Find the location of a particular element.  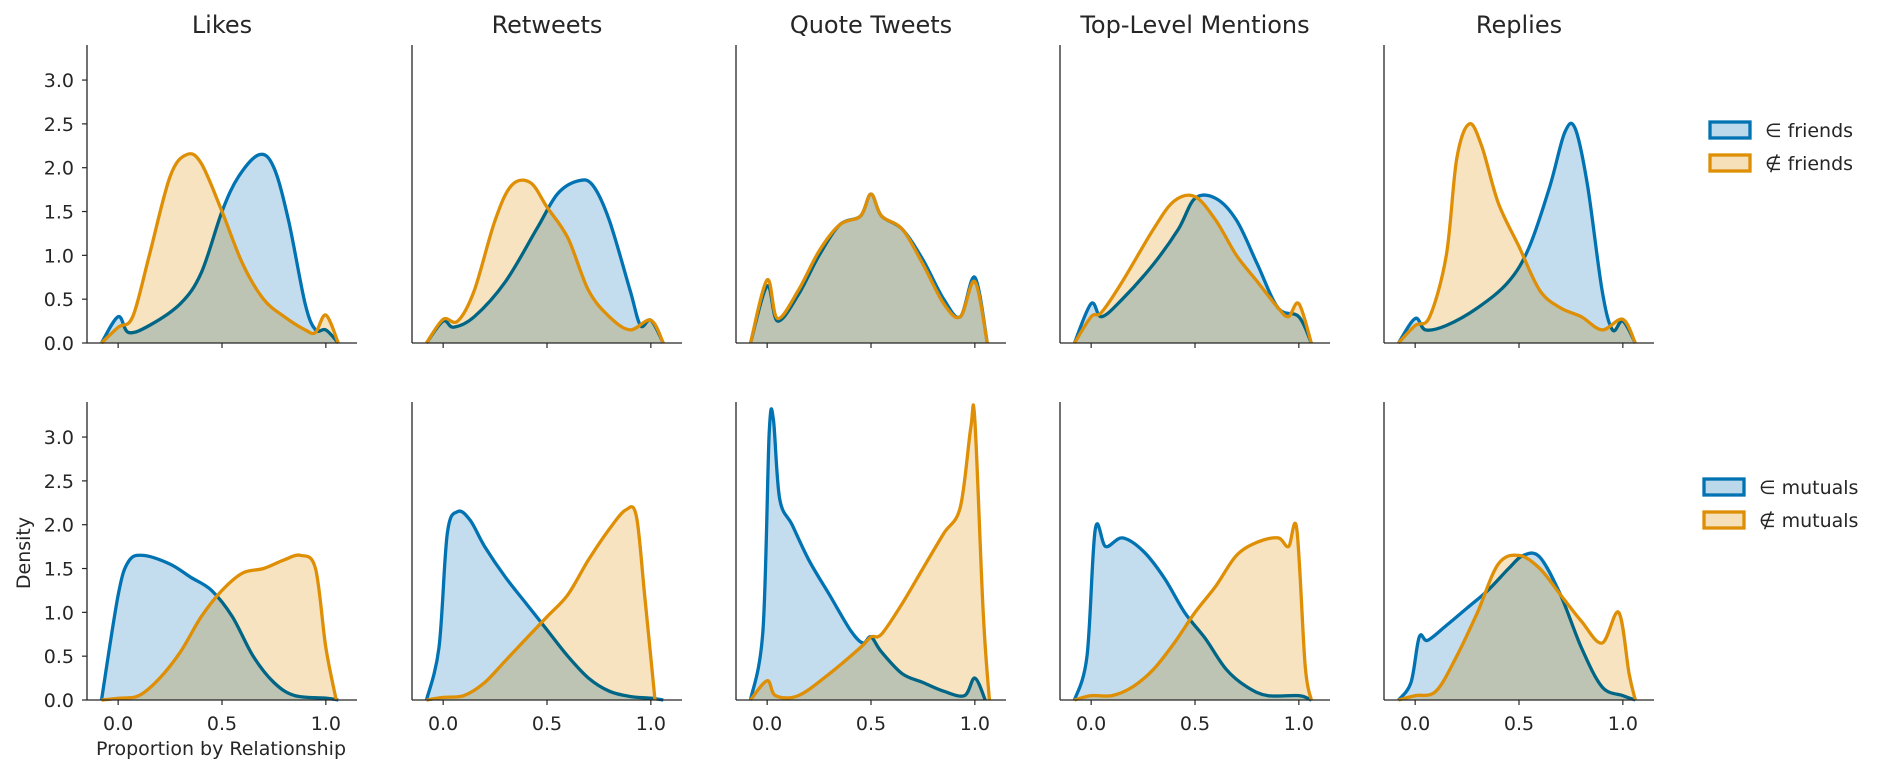

panel-r0-c4: Replies is located at coordinates (1518, 179).